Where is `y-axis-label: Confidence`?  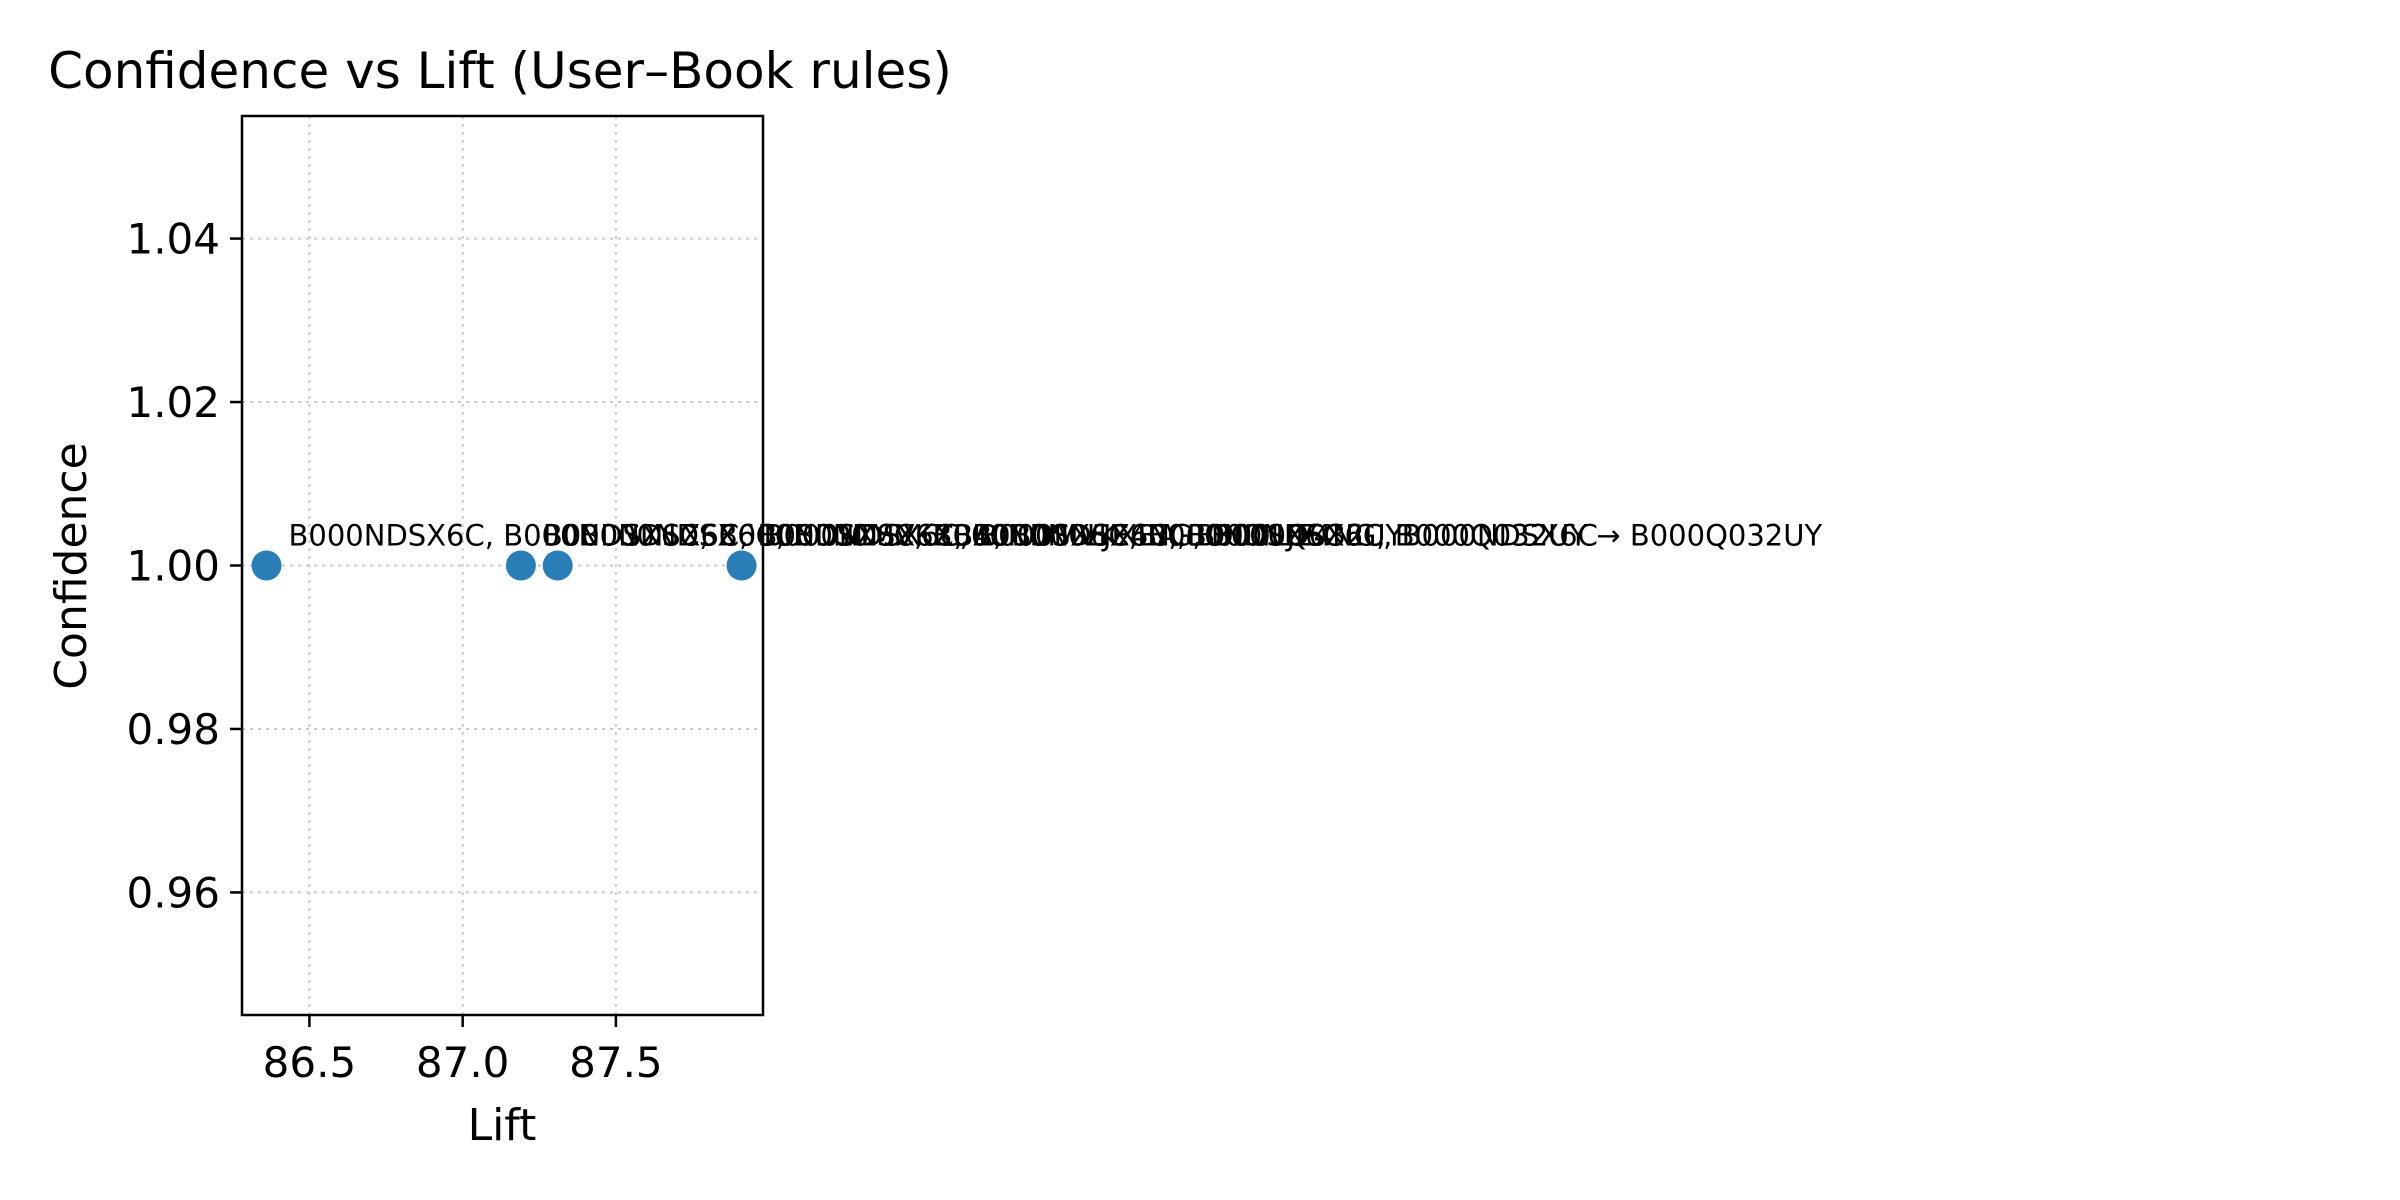 y-axis-label: Confidence is located at coordinates (71, 565).